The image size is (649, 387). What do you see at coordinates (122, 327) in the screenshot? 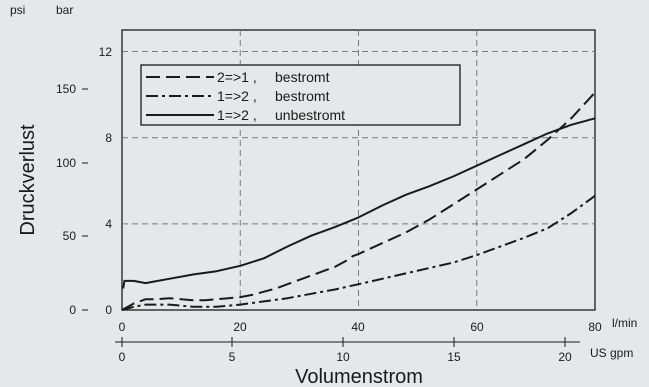
I see `x-tick-lmin-0: 0` at bounding box center [122, 327].